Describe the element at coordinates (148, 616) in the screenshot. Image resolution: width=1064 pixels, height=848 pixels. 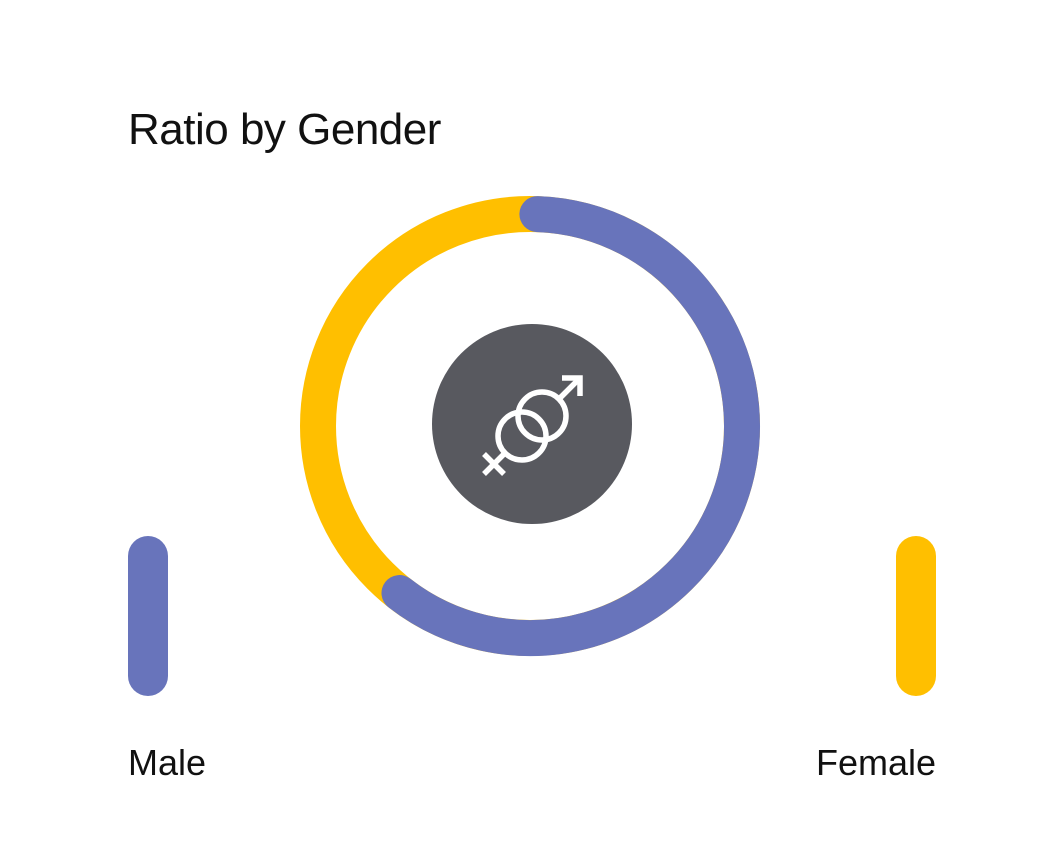
I see `legend-swatch-male` at that location.